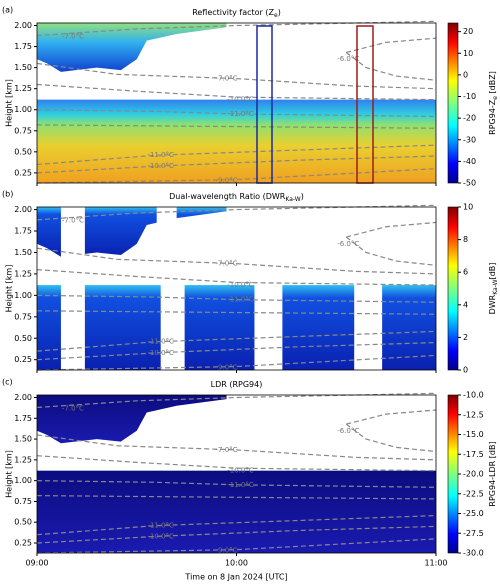 This screenshot has width=500, height=587. What do you see at coordinates (468, 53) in the screenshot?
I see `colorbar-tick-label: 10` at bounding box center [468, 53].